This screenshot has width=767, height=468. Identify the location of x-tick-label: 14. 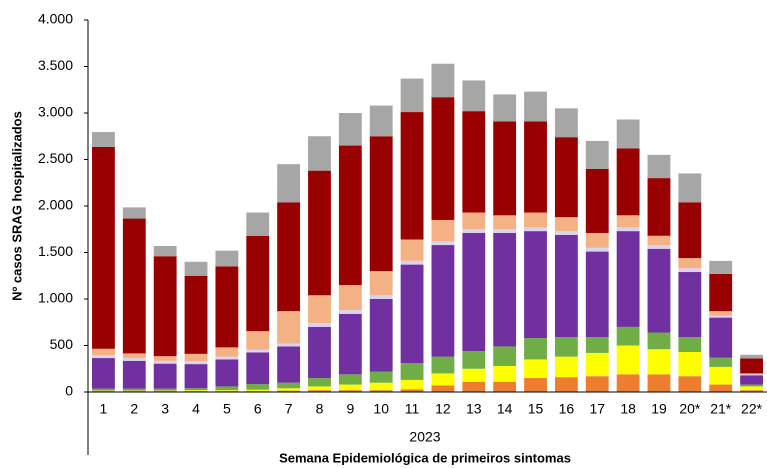
(505, 409).